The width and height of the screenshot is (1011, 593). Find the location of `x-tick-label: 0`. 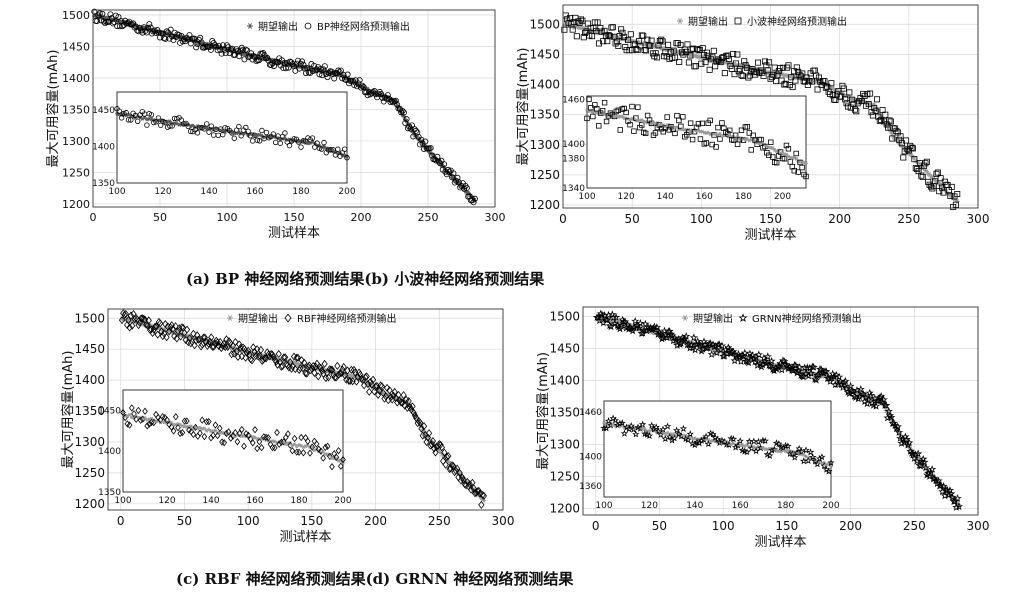

x-tick-label: 0 is located at coordinates (93, 217).